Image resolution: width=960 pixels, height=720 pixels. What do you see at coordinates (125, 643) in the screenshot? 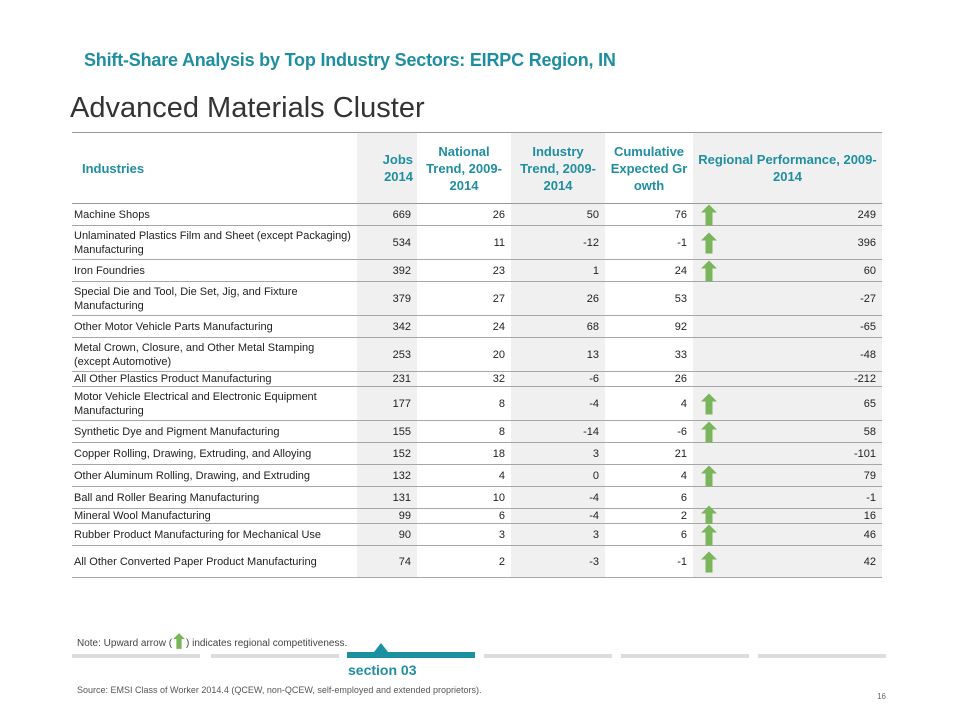
I see `note-text-before: Note: Upward arrow (` at bounding box center [125, 643].